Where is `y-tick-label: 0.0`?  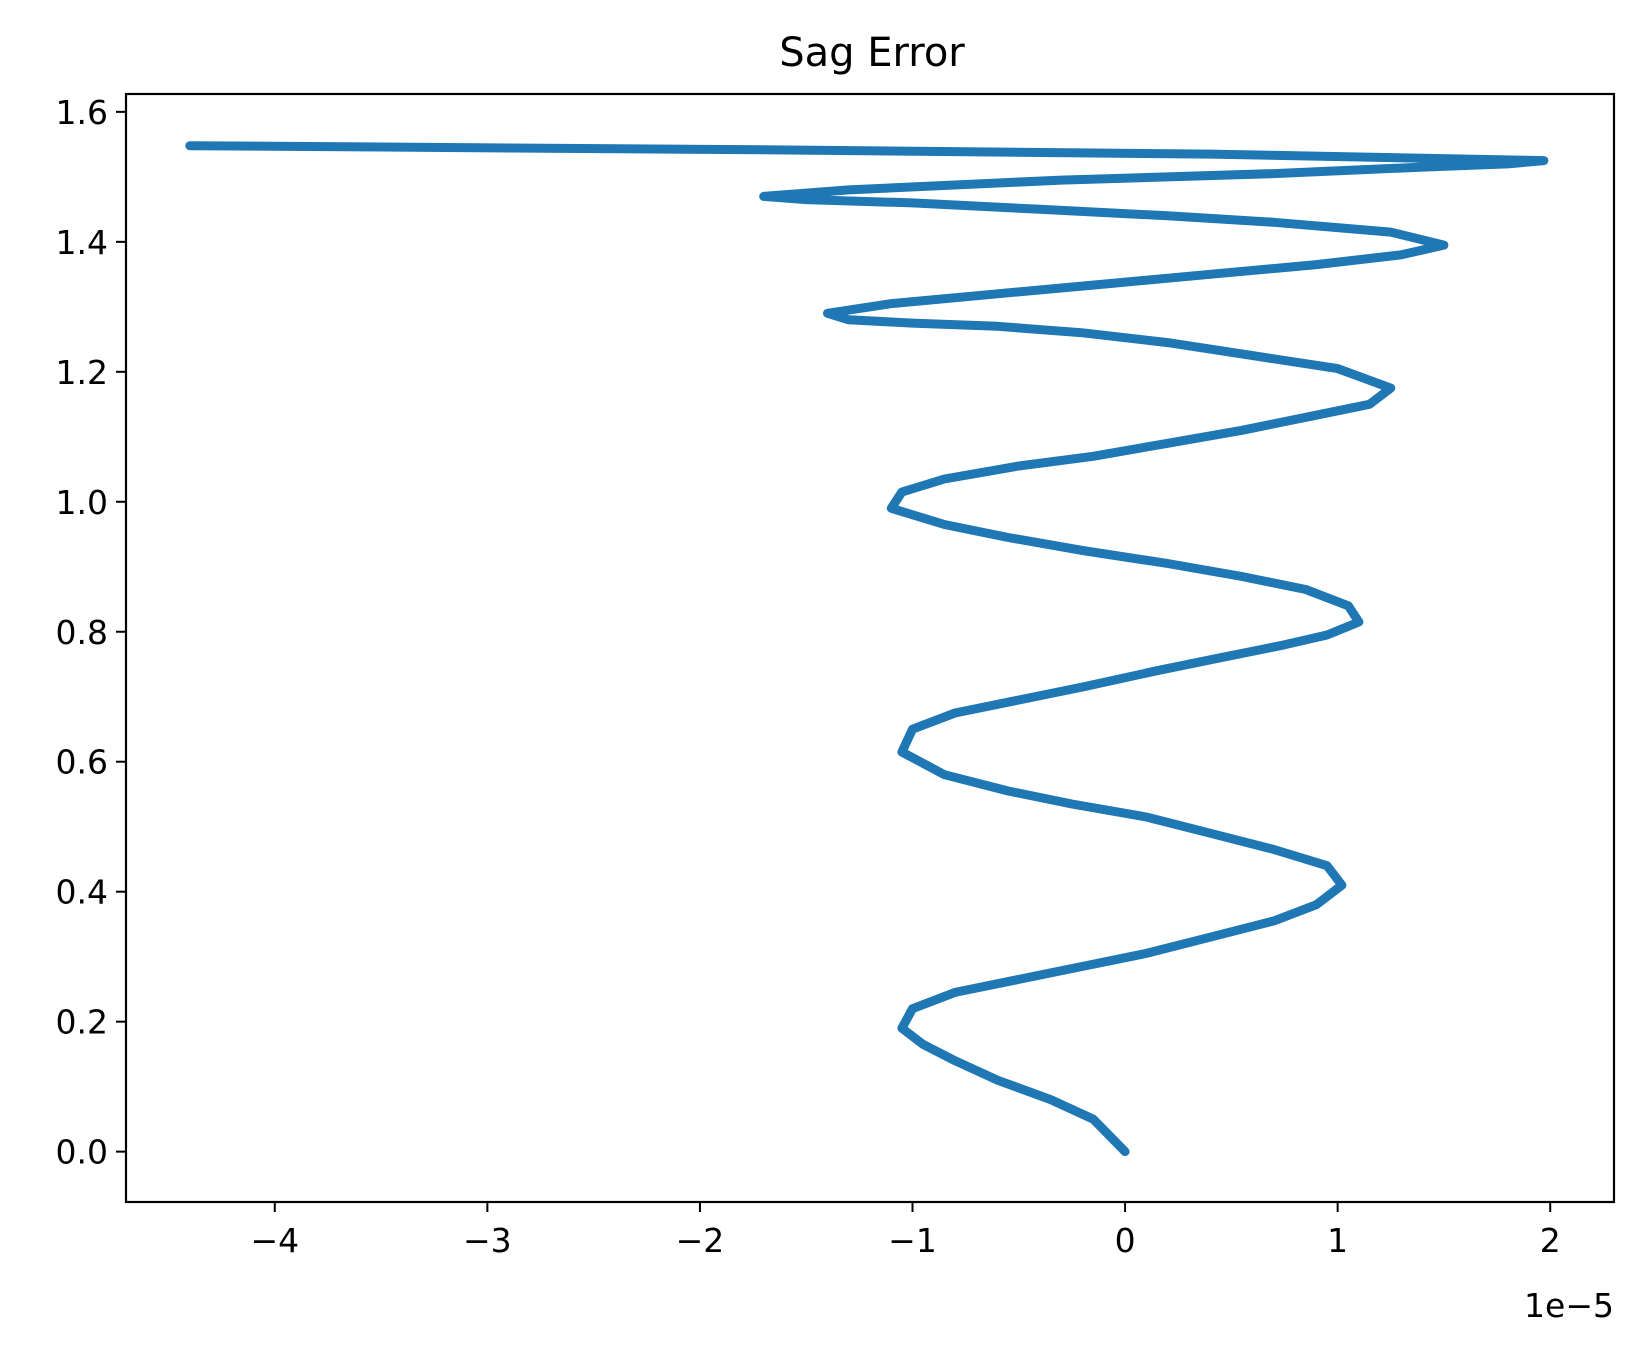
y-tick-label: 0.0 is located at coordinates (82, 1152).